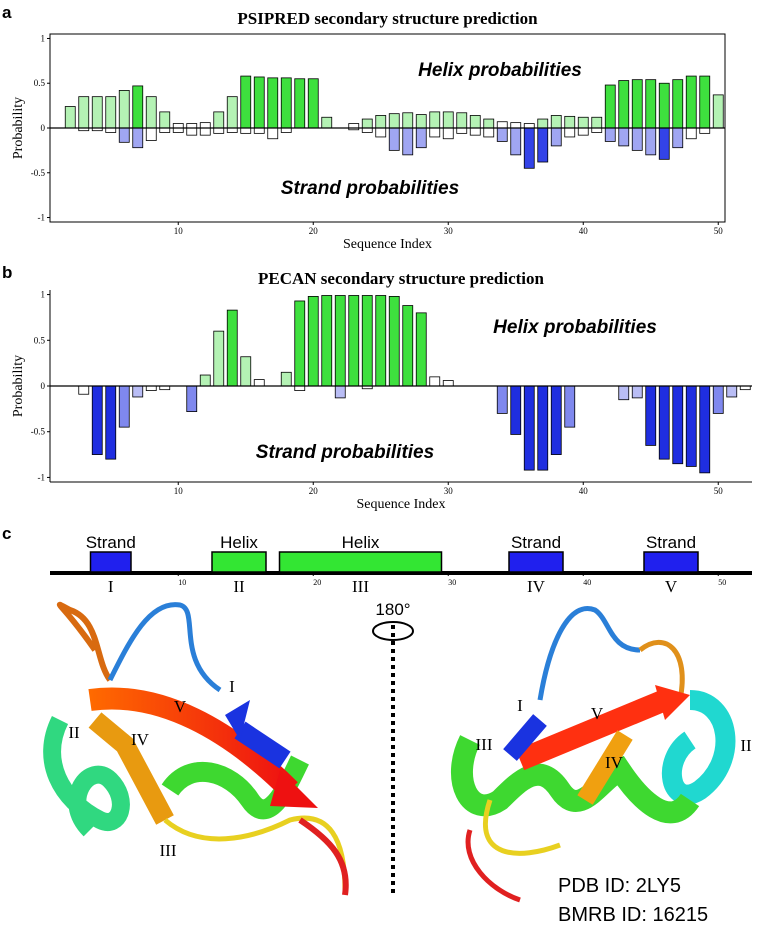 The width and height of the screenshot is (761, 931). I want to click on element-numeral: II, so click(239, 586).